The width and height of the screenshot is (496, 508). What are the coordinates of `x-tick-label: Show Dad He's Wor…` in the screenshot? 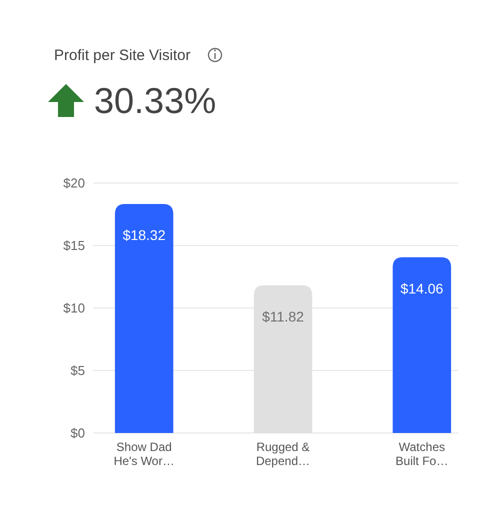 It's located at (144, 454).